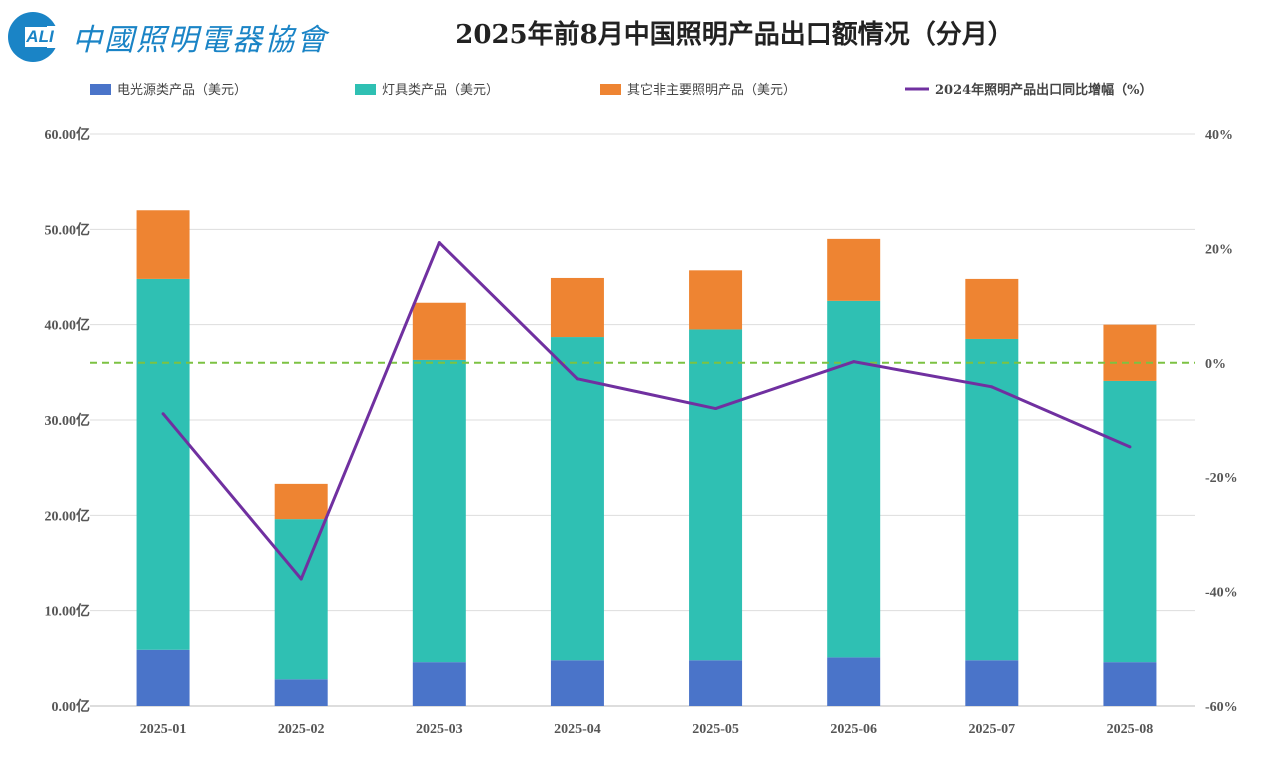 The image size is (1279, 767). Describe the element at coordinates (68, 325) in the screenshot. I see `y-tick-label: 40.00亿` at that location.